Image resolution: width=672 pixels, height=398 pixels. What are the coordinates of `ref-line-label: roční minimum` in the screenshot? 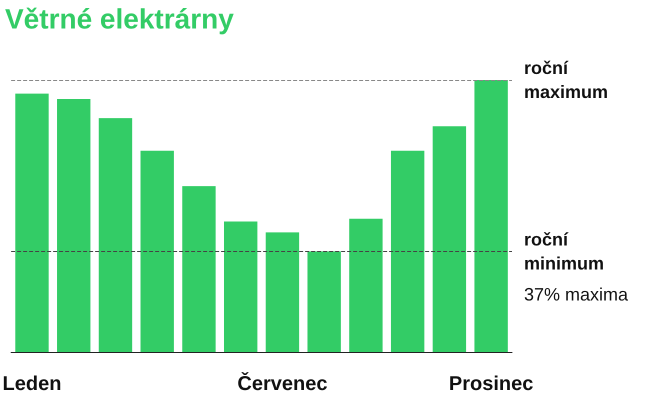 It's located at (564, 251).